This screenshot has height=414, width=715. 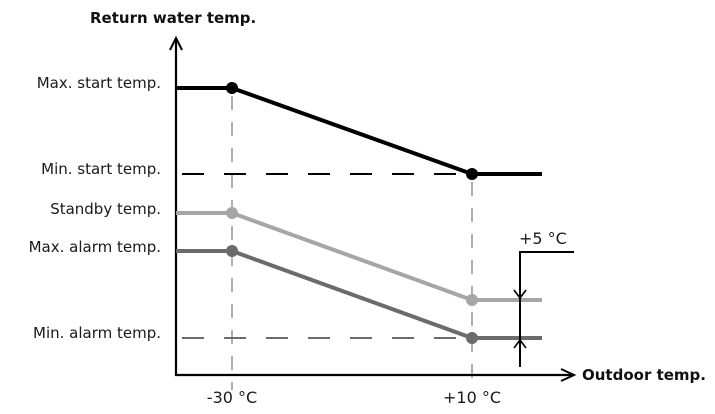 I want to click on arrow-up-icon, so click(x=520, y=343).